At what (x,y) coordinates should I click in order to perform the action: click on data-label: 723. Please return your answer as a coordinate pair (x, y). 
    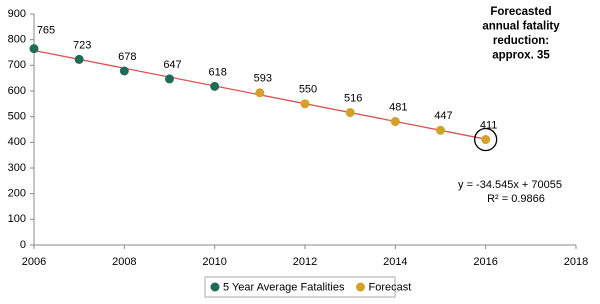
    Looking at the image, I should click on (82, 45).